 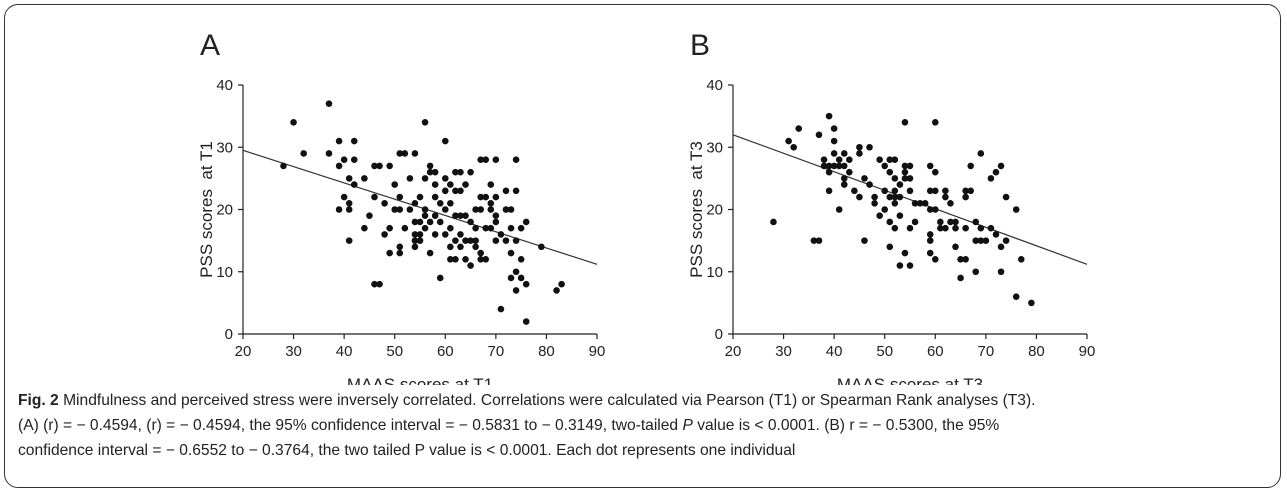 What do you see at coordinates (224, 147) in the screenshot?
I see `y-tick-label: 30` at bounding box center [224, 147].